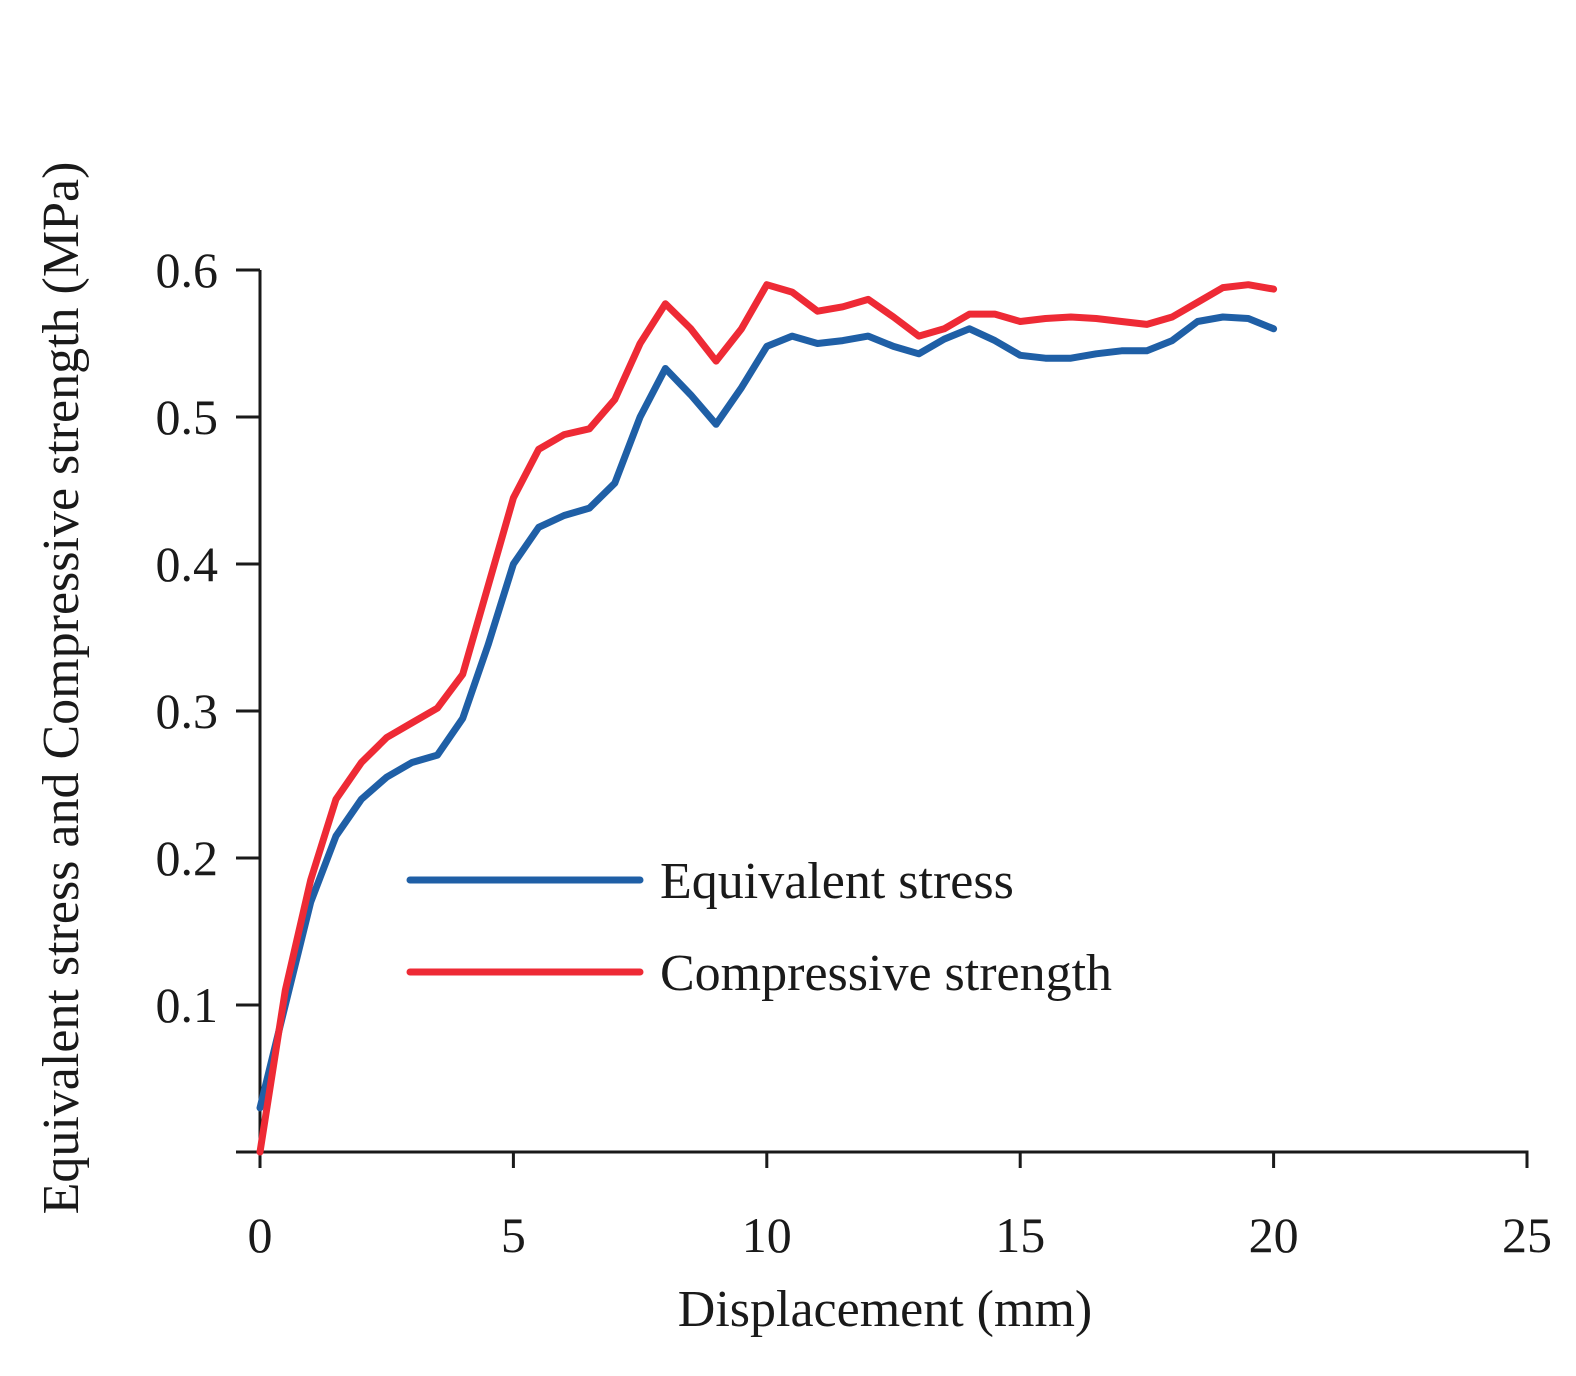  What do you see at coordinates (1020, 1235) in the screenshot?
I see `x-tick-label-15: 15` at bounding box center [1020, 1235].